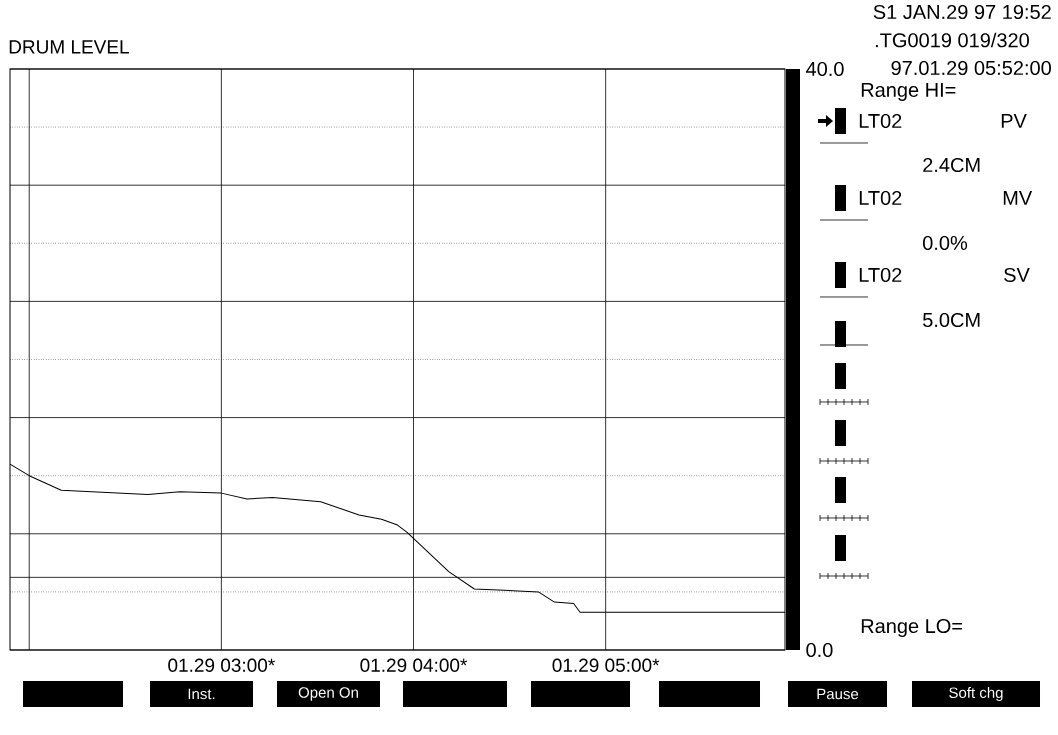  Describe the element at coordinates (951, 320) in the screenshot. I see `text: 5.0CM` at that location.